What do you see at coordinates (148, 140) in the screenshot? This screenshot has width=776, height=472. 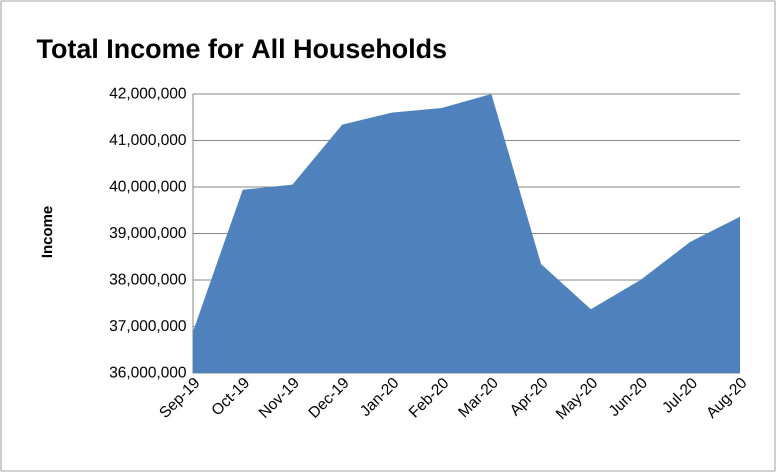 I see `y-tick-label: 41,000,000` at bounding box center [148, 140].